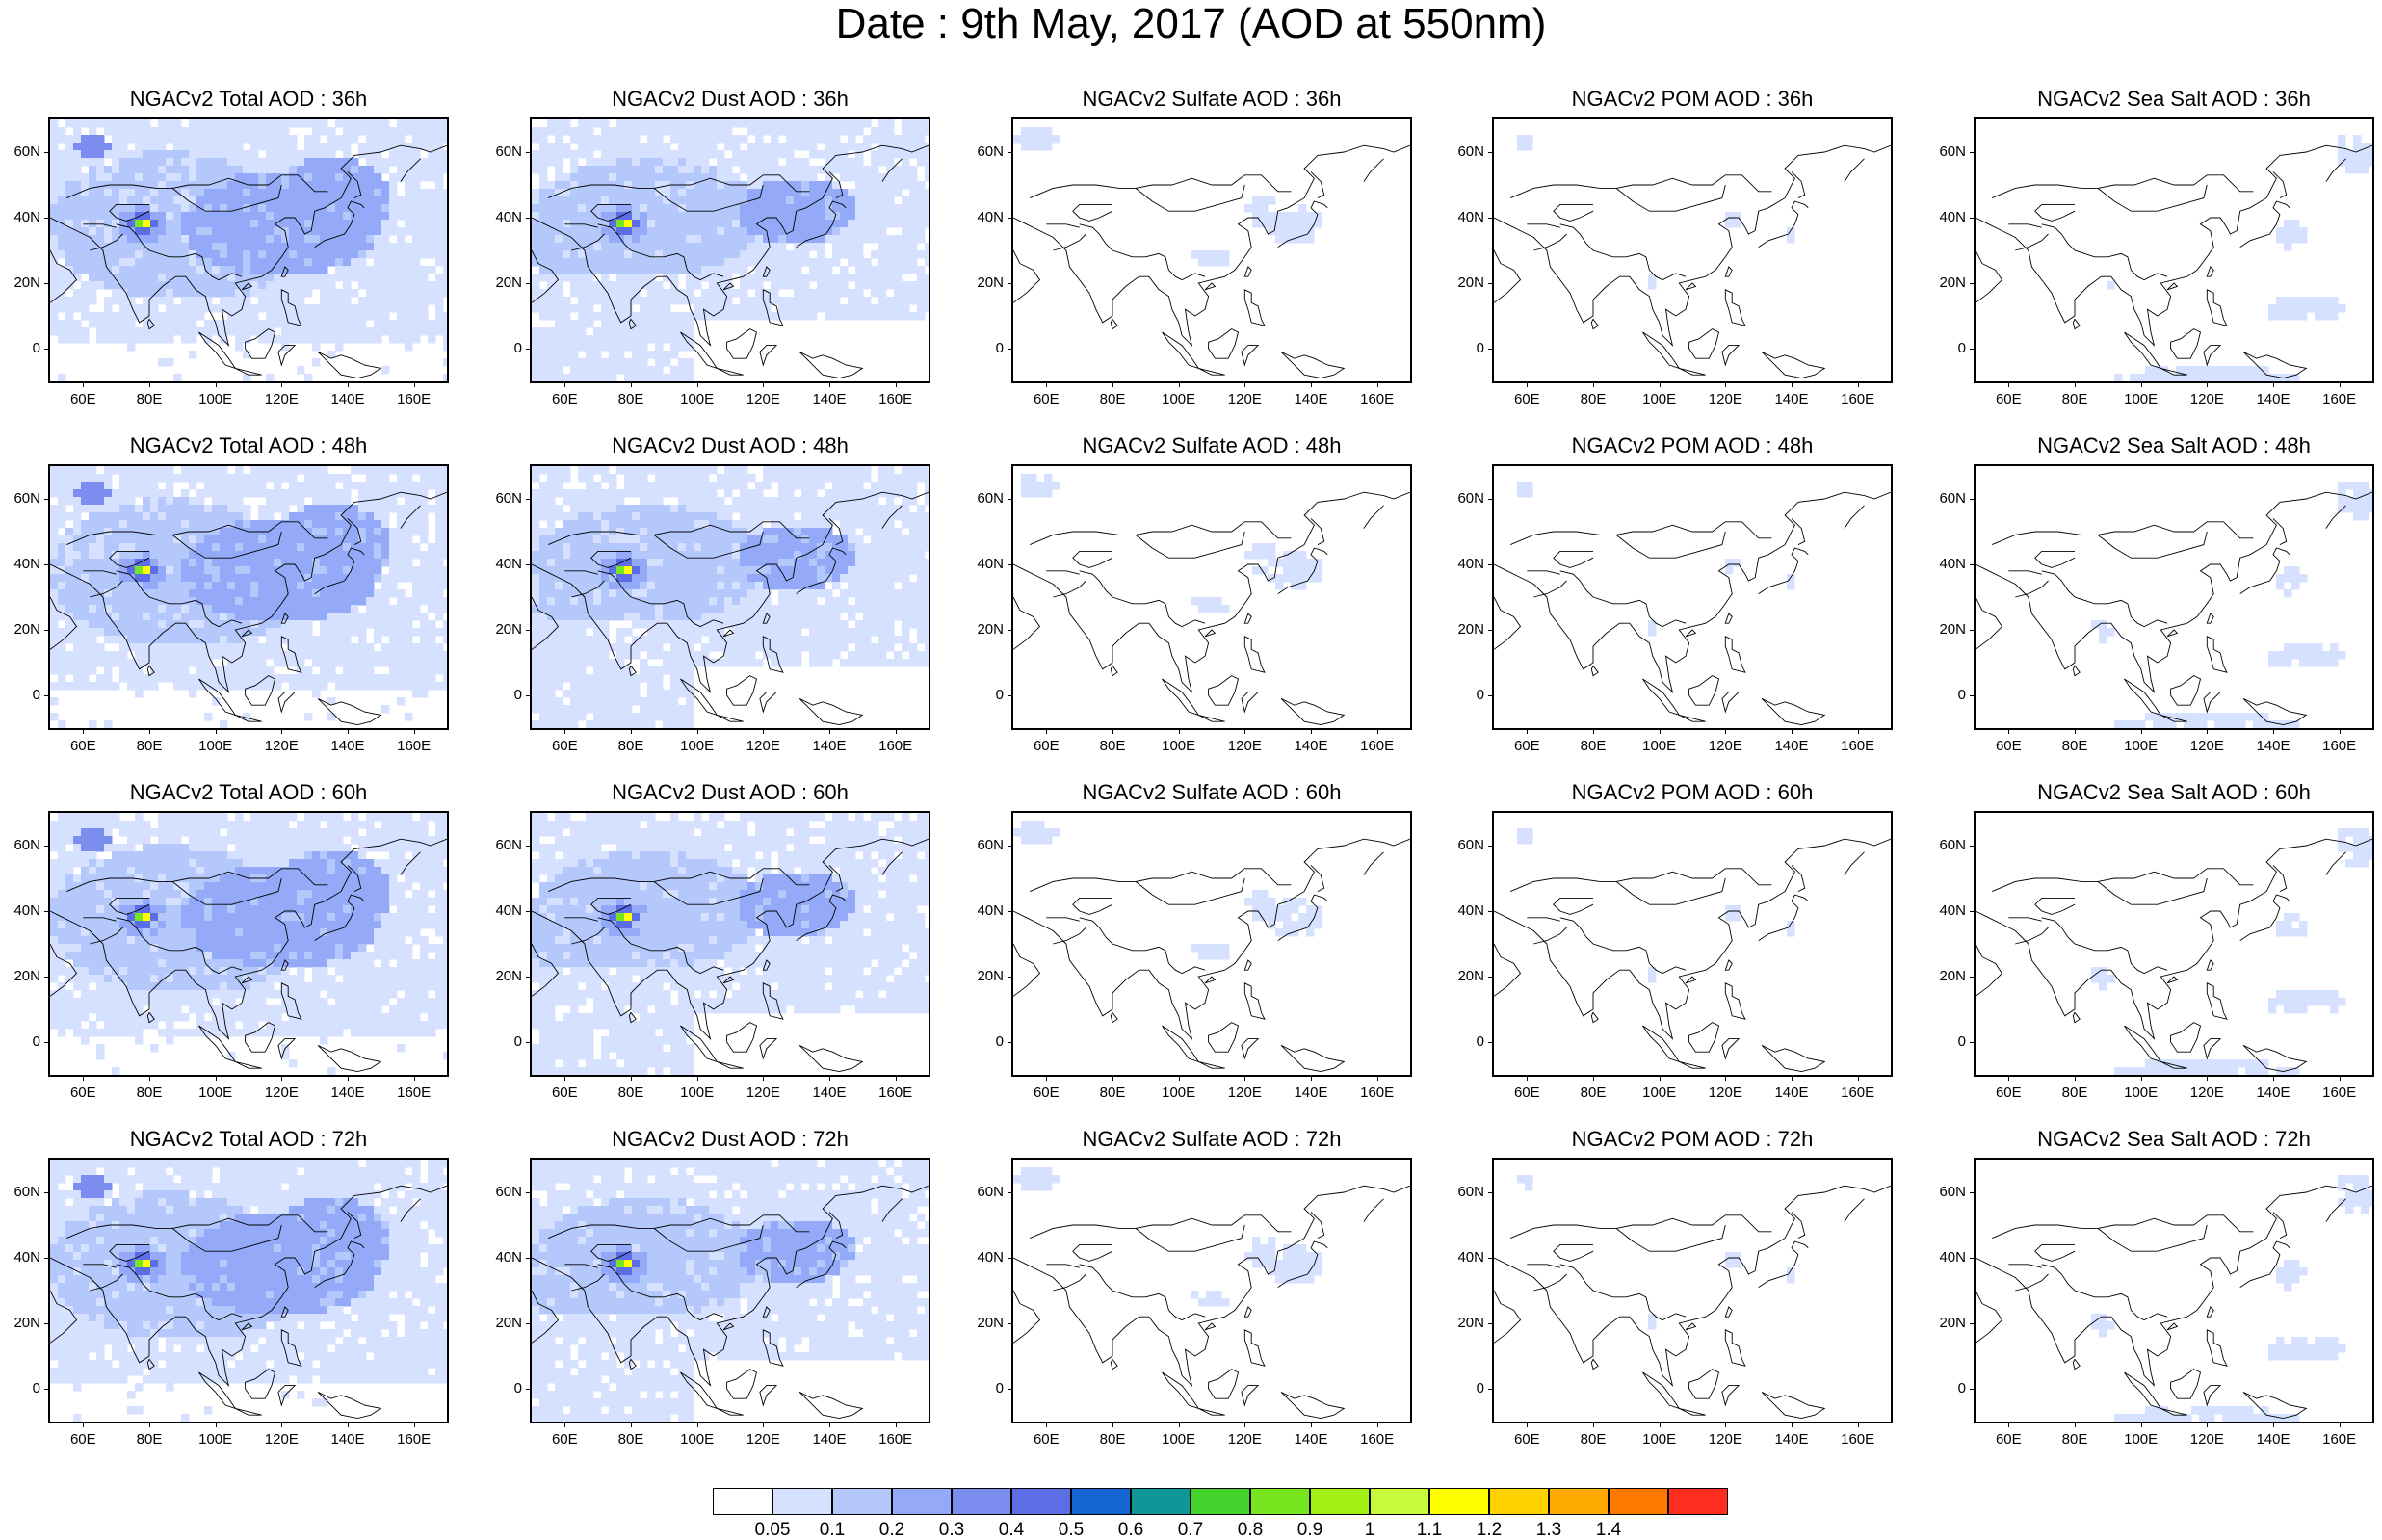 This screenshot has width=2382, height=1540. Describe the element at coordinates (1224, 343) in the screenshot. I see `island-outline` at that location.